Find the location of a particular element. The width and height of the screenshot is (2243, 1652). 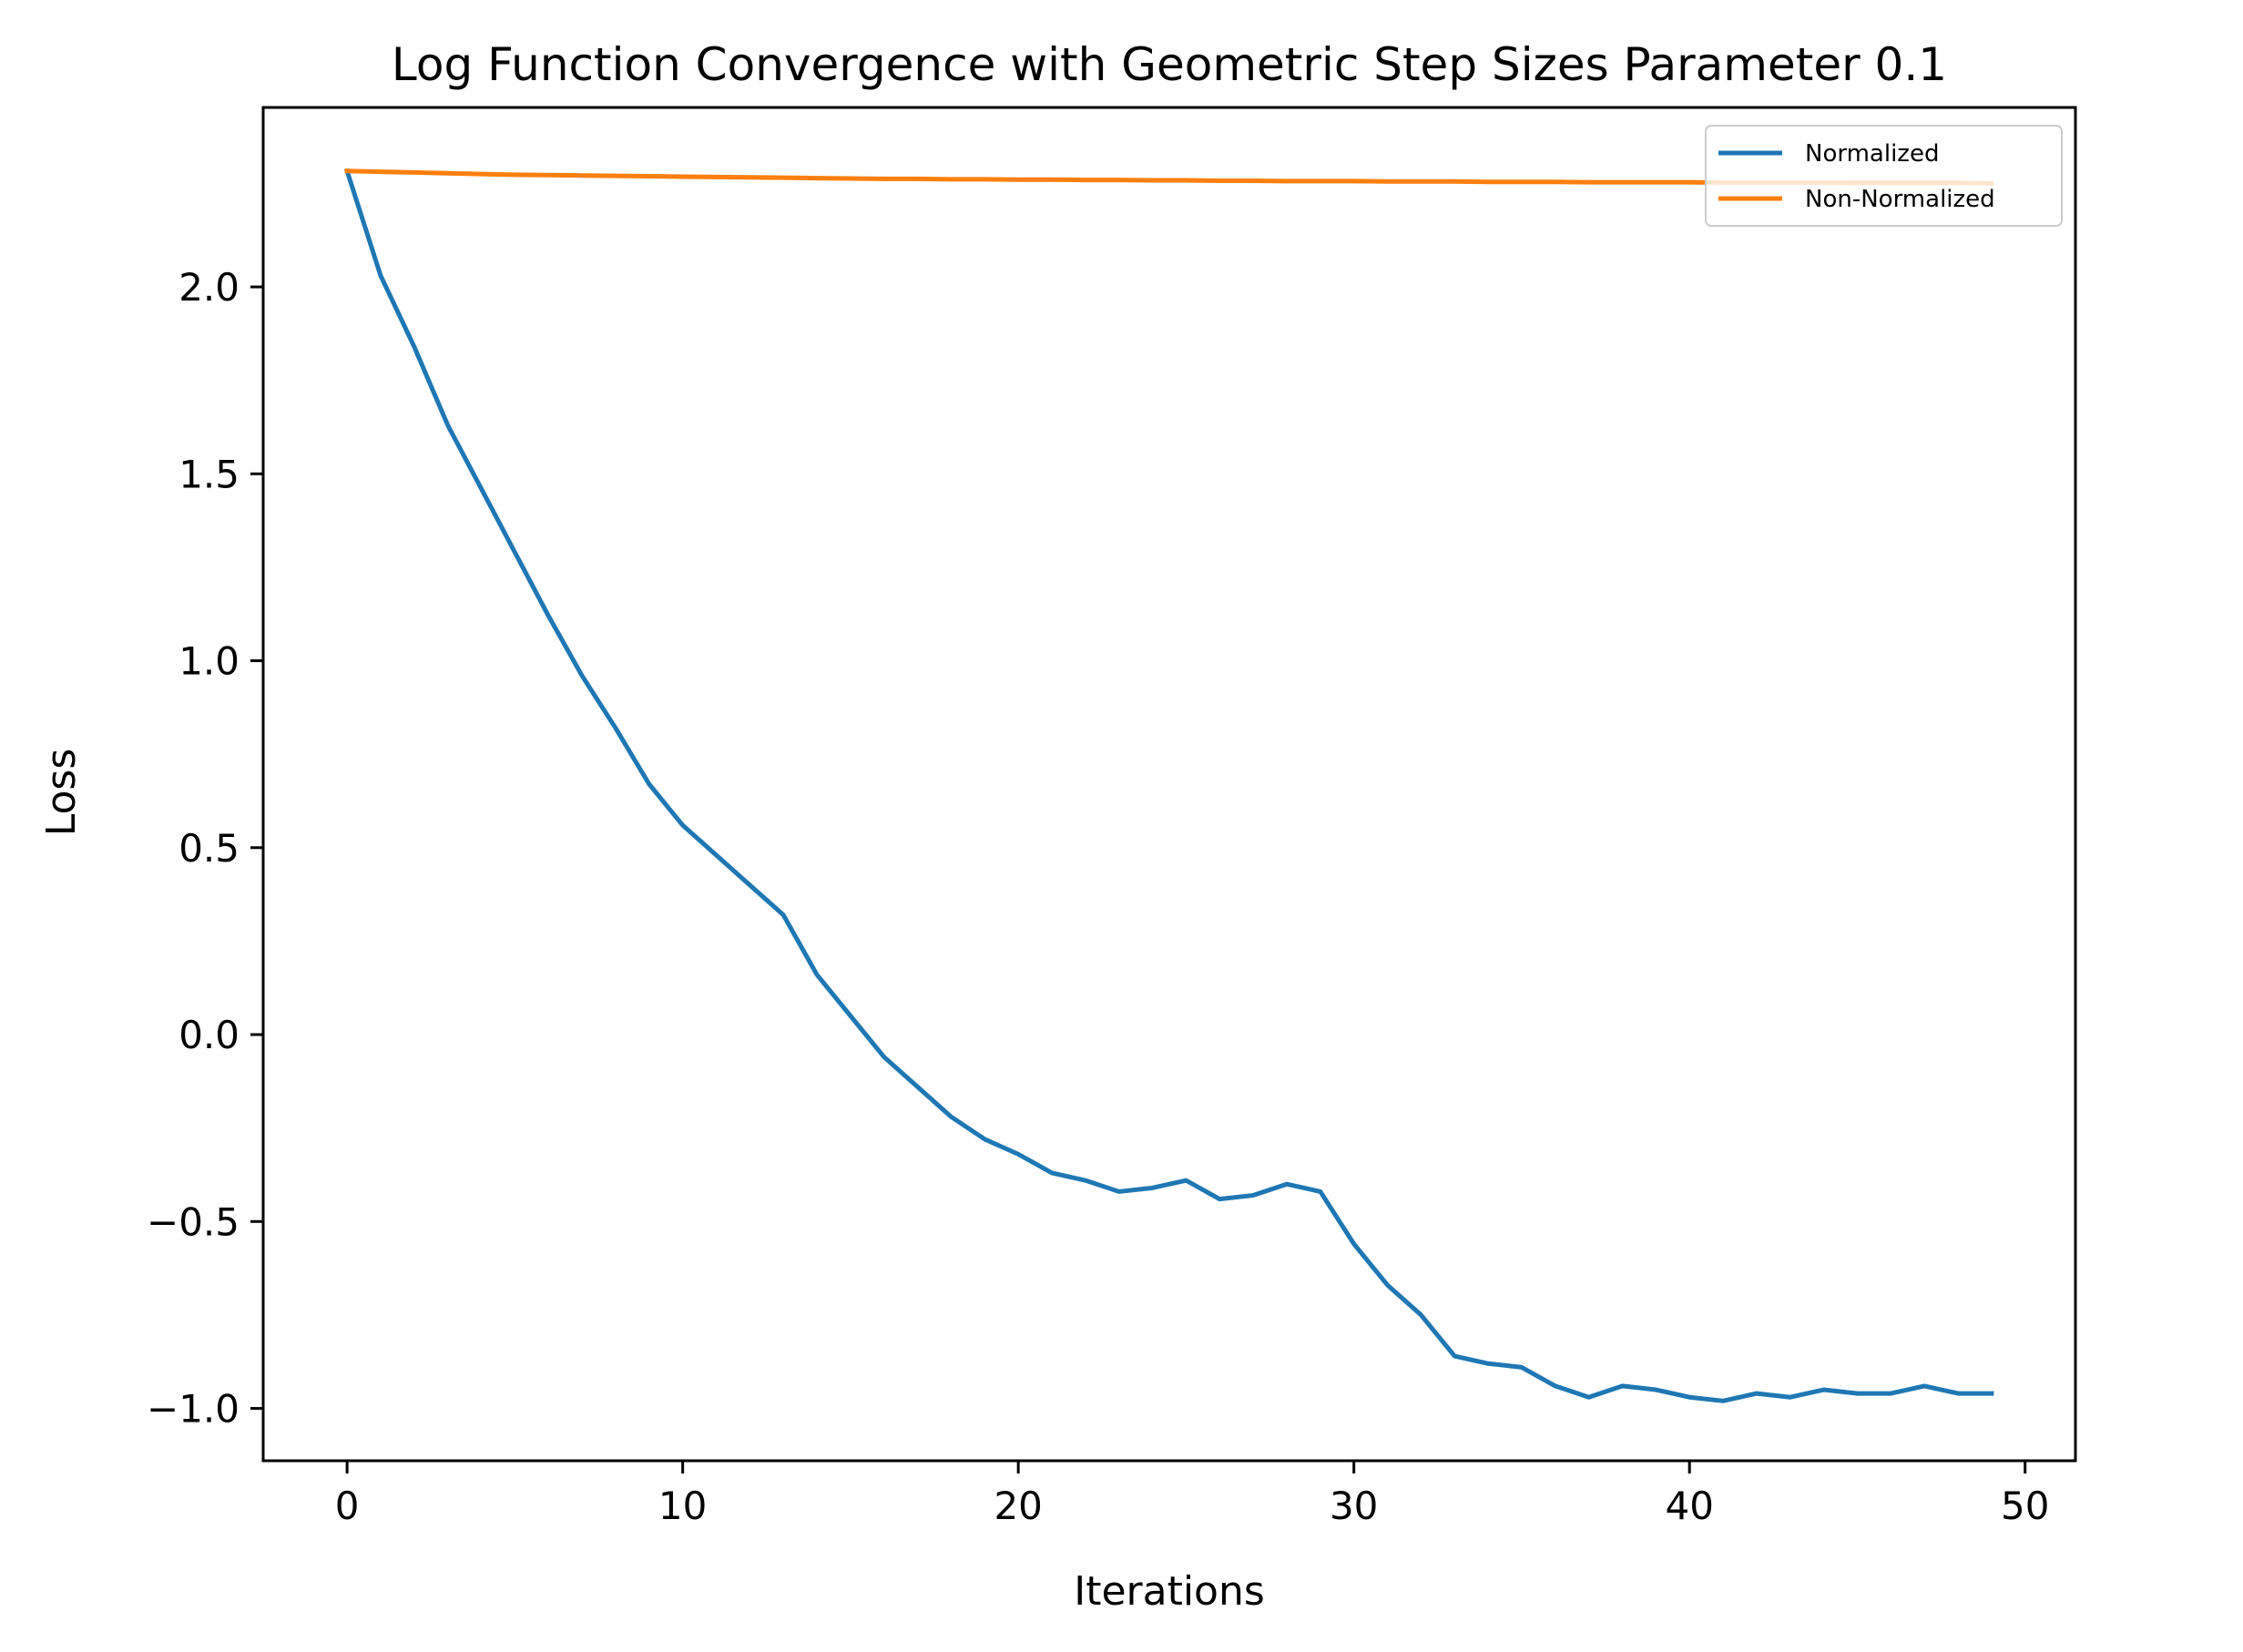

x-axis-ticks: 0 10 20 30 40 50 is located at coordinates (1192, 1494).